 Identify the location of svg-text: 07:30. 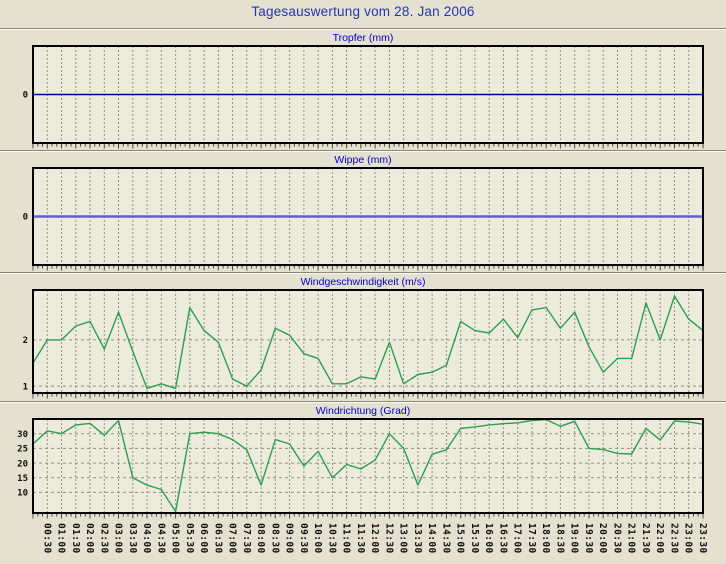
(246, 538).